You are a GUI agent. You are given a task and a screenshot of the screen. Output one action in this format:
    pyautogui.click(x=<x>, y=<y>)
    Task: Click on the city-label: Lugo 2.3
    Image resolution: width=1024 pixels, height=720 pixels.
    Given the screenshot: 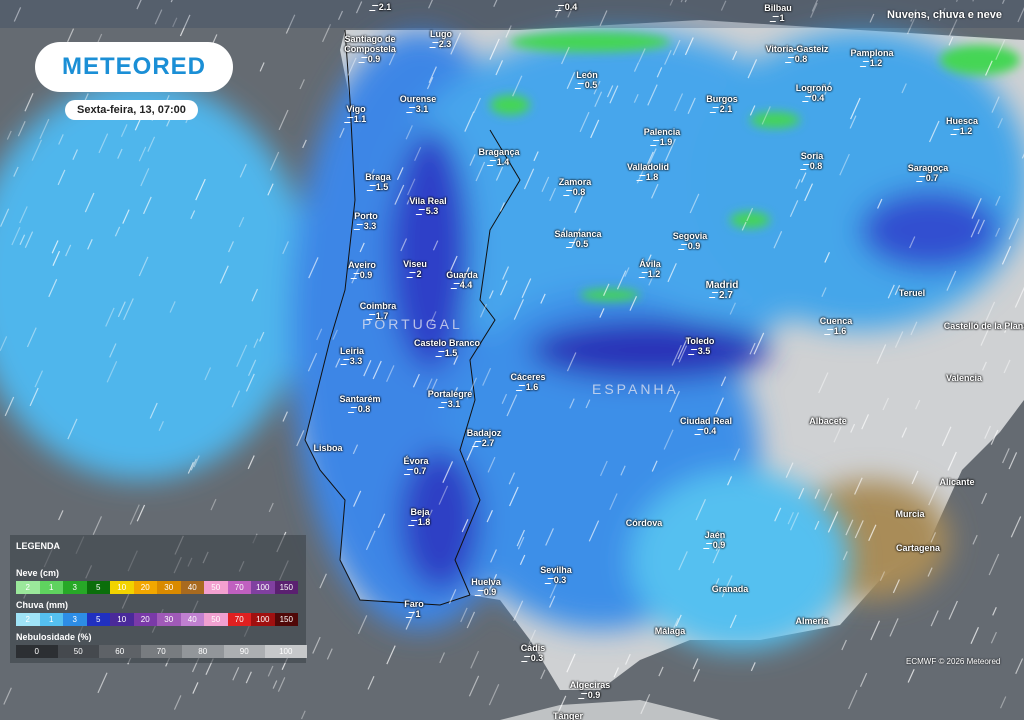 What is the action you would take?
    pyautogui.click(x=441, y=39)
    